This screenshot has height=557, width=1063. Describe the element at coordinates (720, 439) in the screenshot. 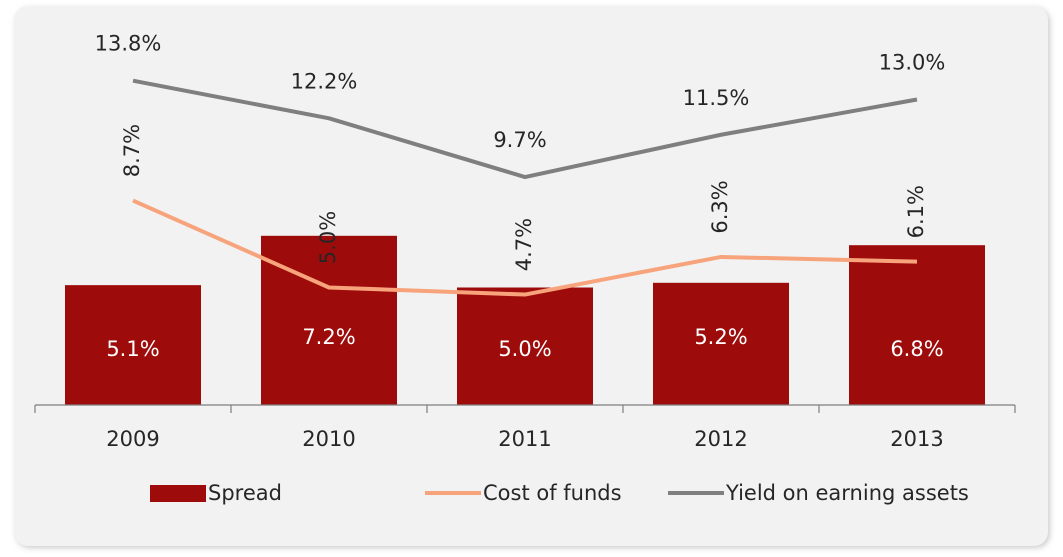

I see `x-tick-label: 2012` at that location.